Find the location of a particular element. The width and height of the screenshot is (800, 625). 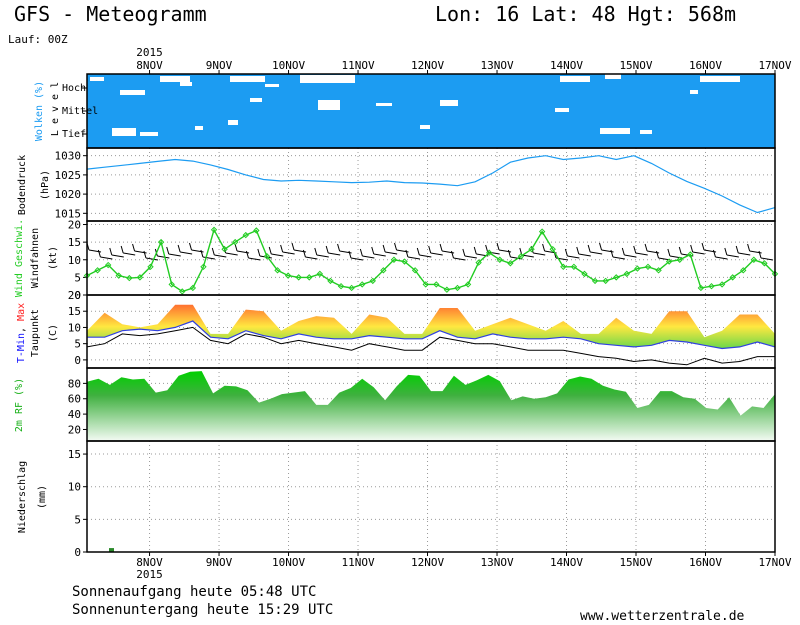

y-tick-label: 1030 is located at coordinates (68, 156).